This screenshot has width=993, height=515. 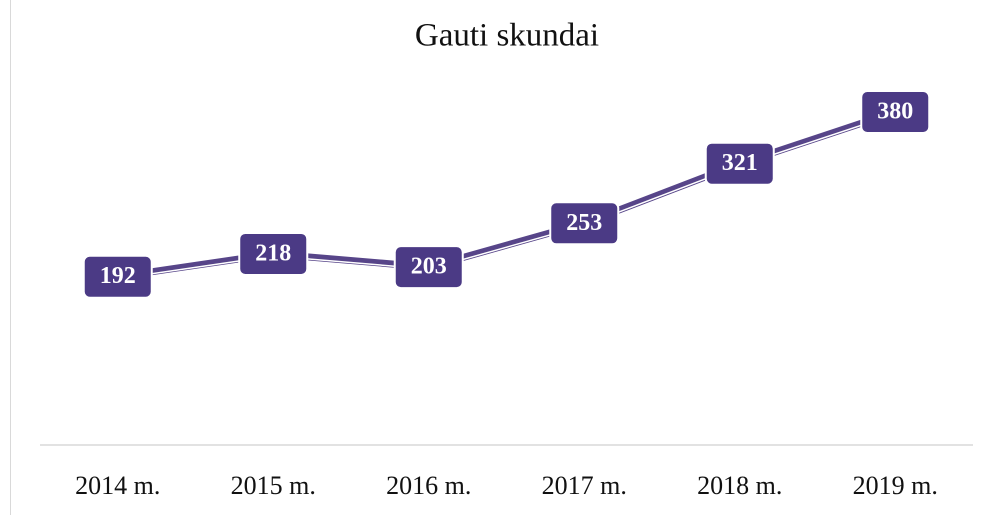 I want to click on data-label: 380, so click(x=895, y=112).